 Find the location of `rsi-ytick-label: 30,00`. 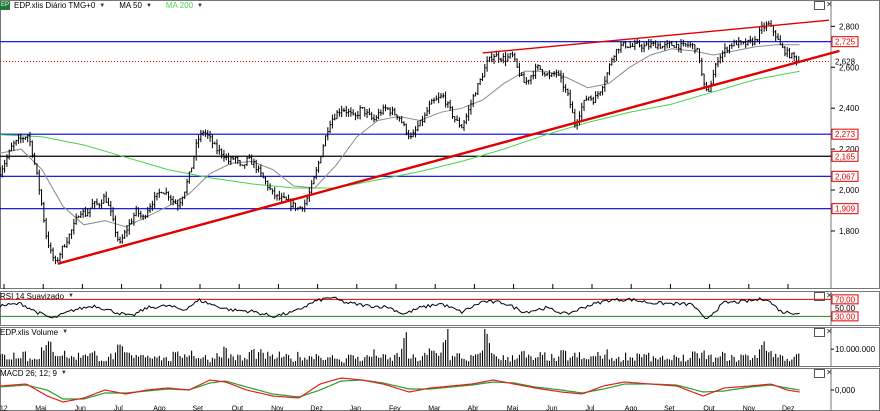

rsi-ytick-label: 30,00 is located at coordinates (845, 316).